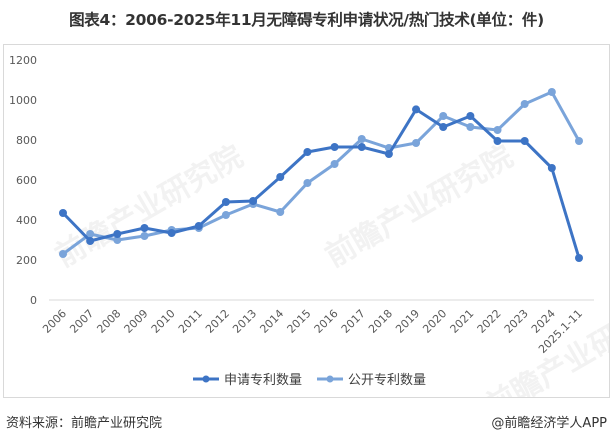 This screenshot has height=442, width=613. Describe the element at coordinates (217, 321) in the screenshot. I see `x-tick-label: 2012` at that location.